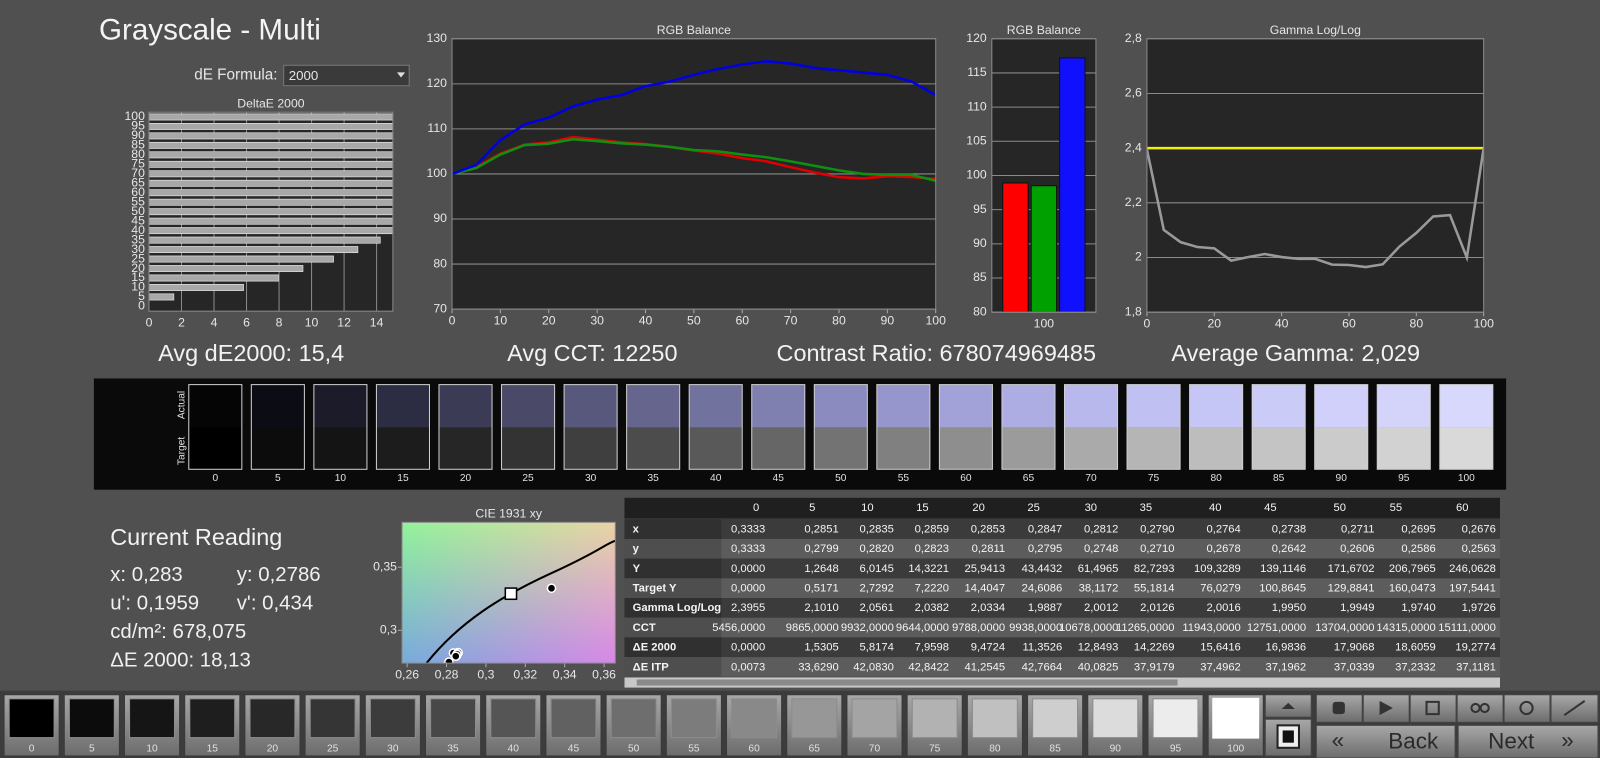  I want to click on y-tick-label: 110, so click(977, 106).